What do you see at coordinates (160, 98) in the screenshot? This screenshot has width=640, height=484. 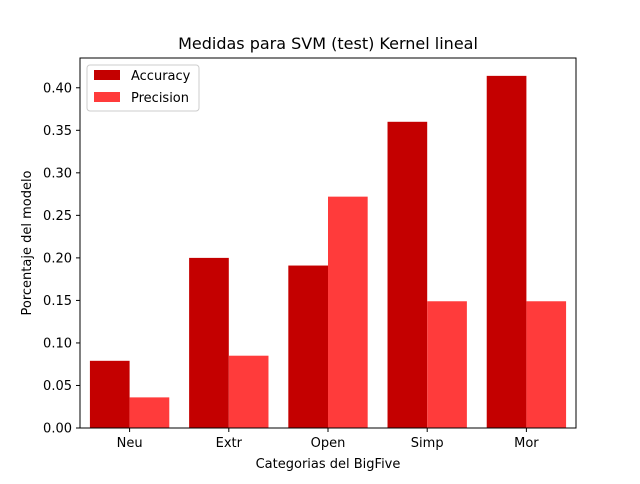 I see `legend-label: Precision` at bounding box center [160, 98].